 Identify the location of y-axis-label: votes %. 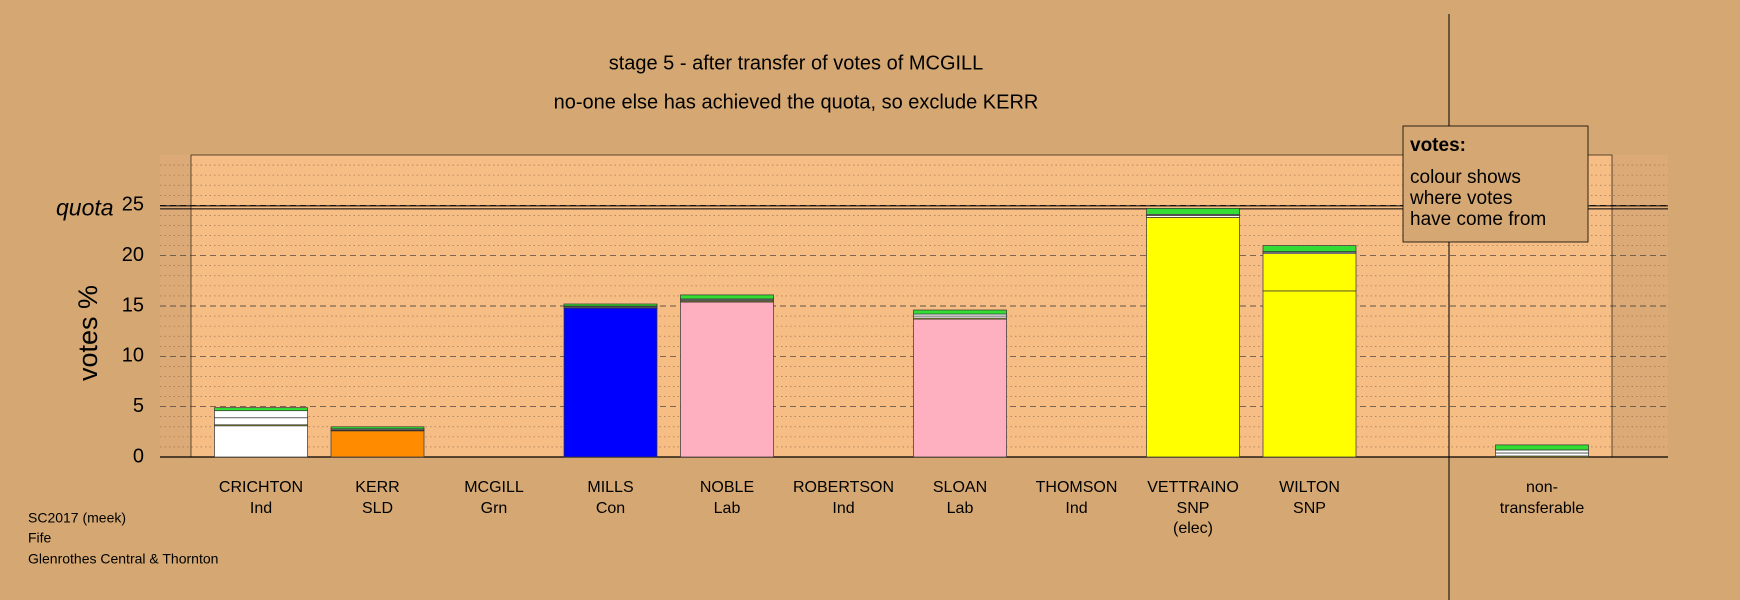
(88, 333).